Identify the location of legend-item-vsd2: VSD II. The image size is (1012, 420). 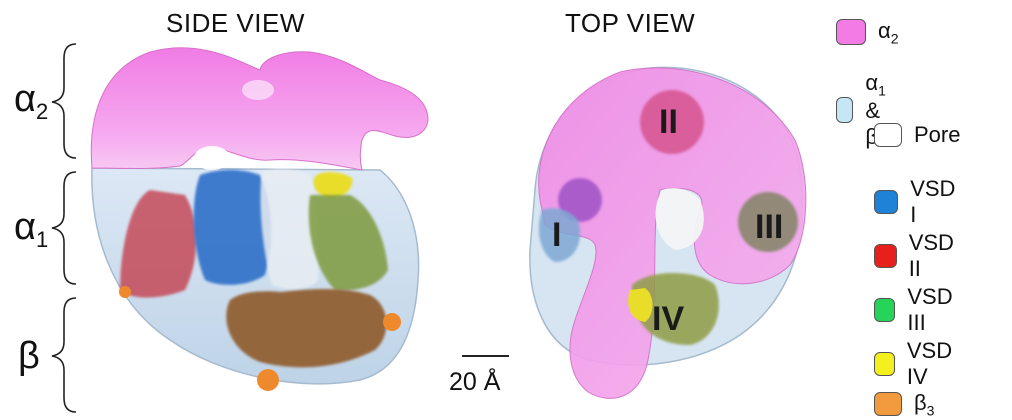
(916, 256).